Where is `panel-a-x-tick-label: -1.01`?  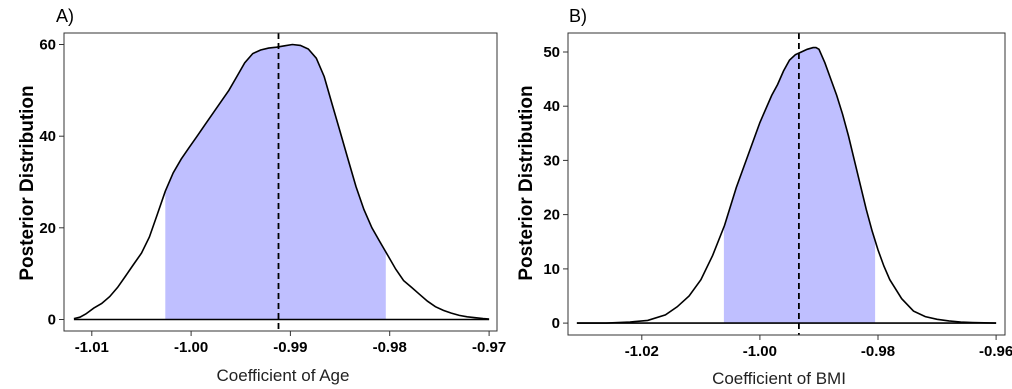
panel-a-x-tick-label: -1.01 is located at coordinates (92, 347).